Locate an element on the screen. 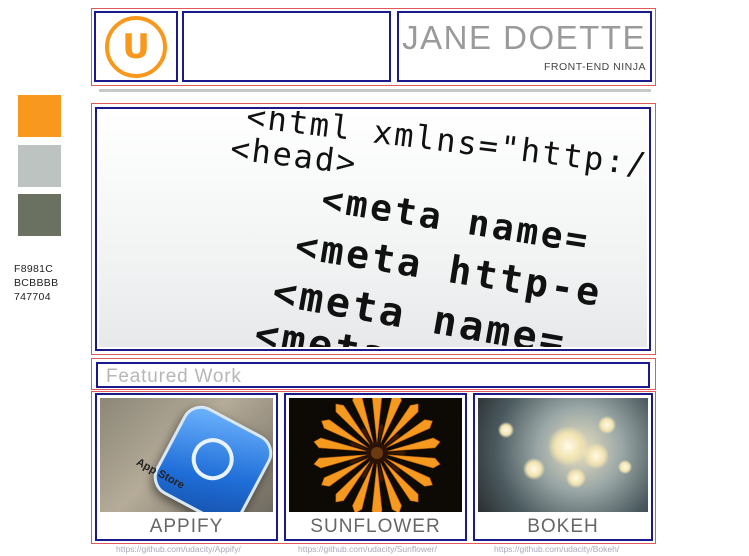 Image resolution: width=749 pixels, height=556 pixels. work-card-appify: App Store APPIFY is located at coordinates (186, 467).